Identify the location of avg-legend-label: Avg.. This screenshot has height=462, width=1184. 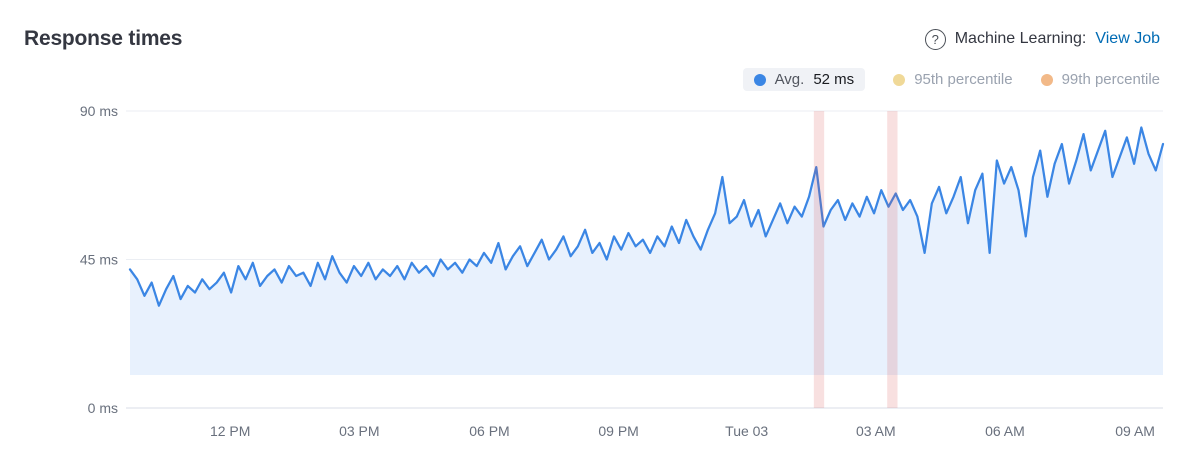
(789, 79).